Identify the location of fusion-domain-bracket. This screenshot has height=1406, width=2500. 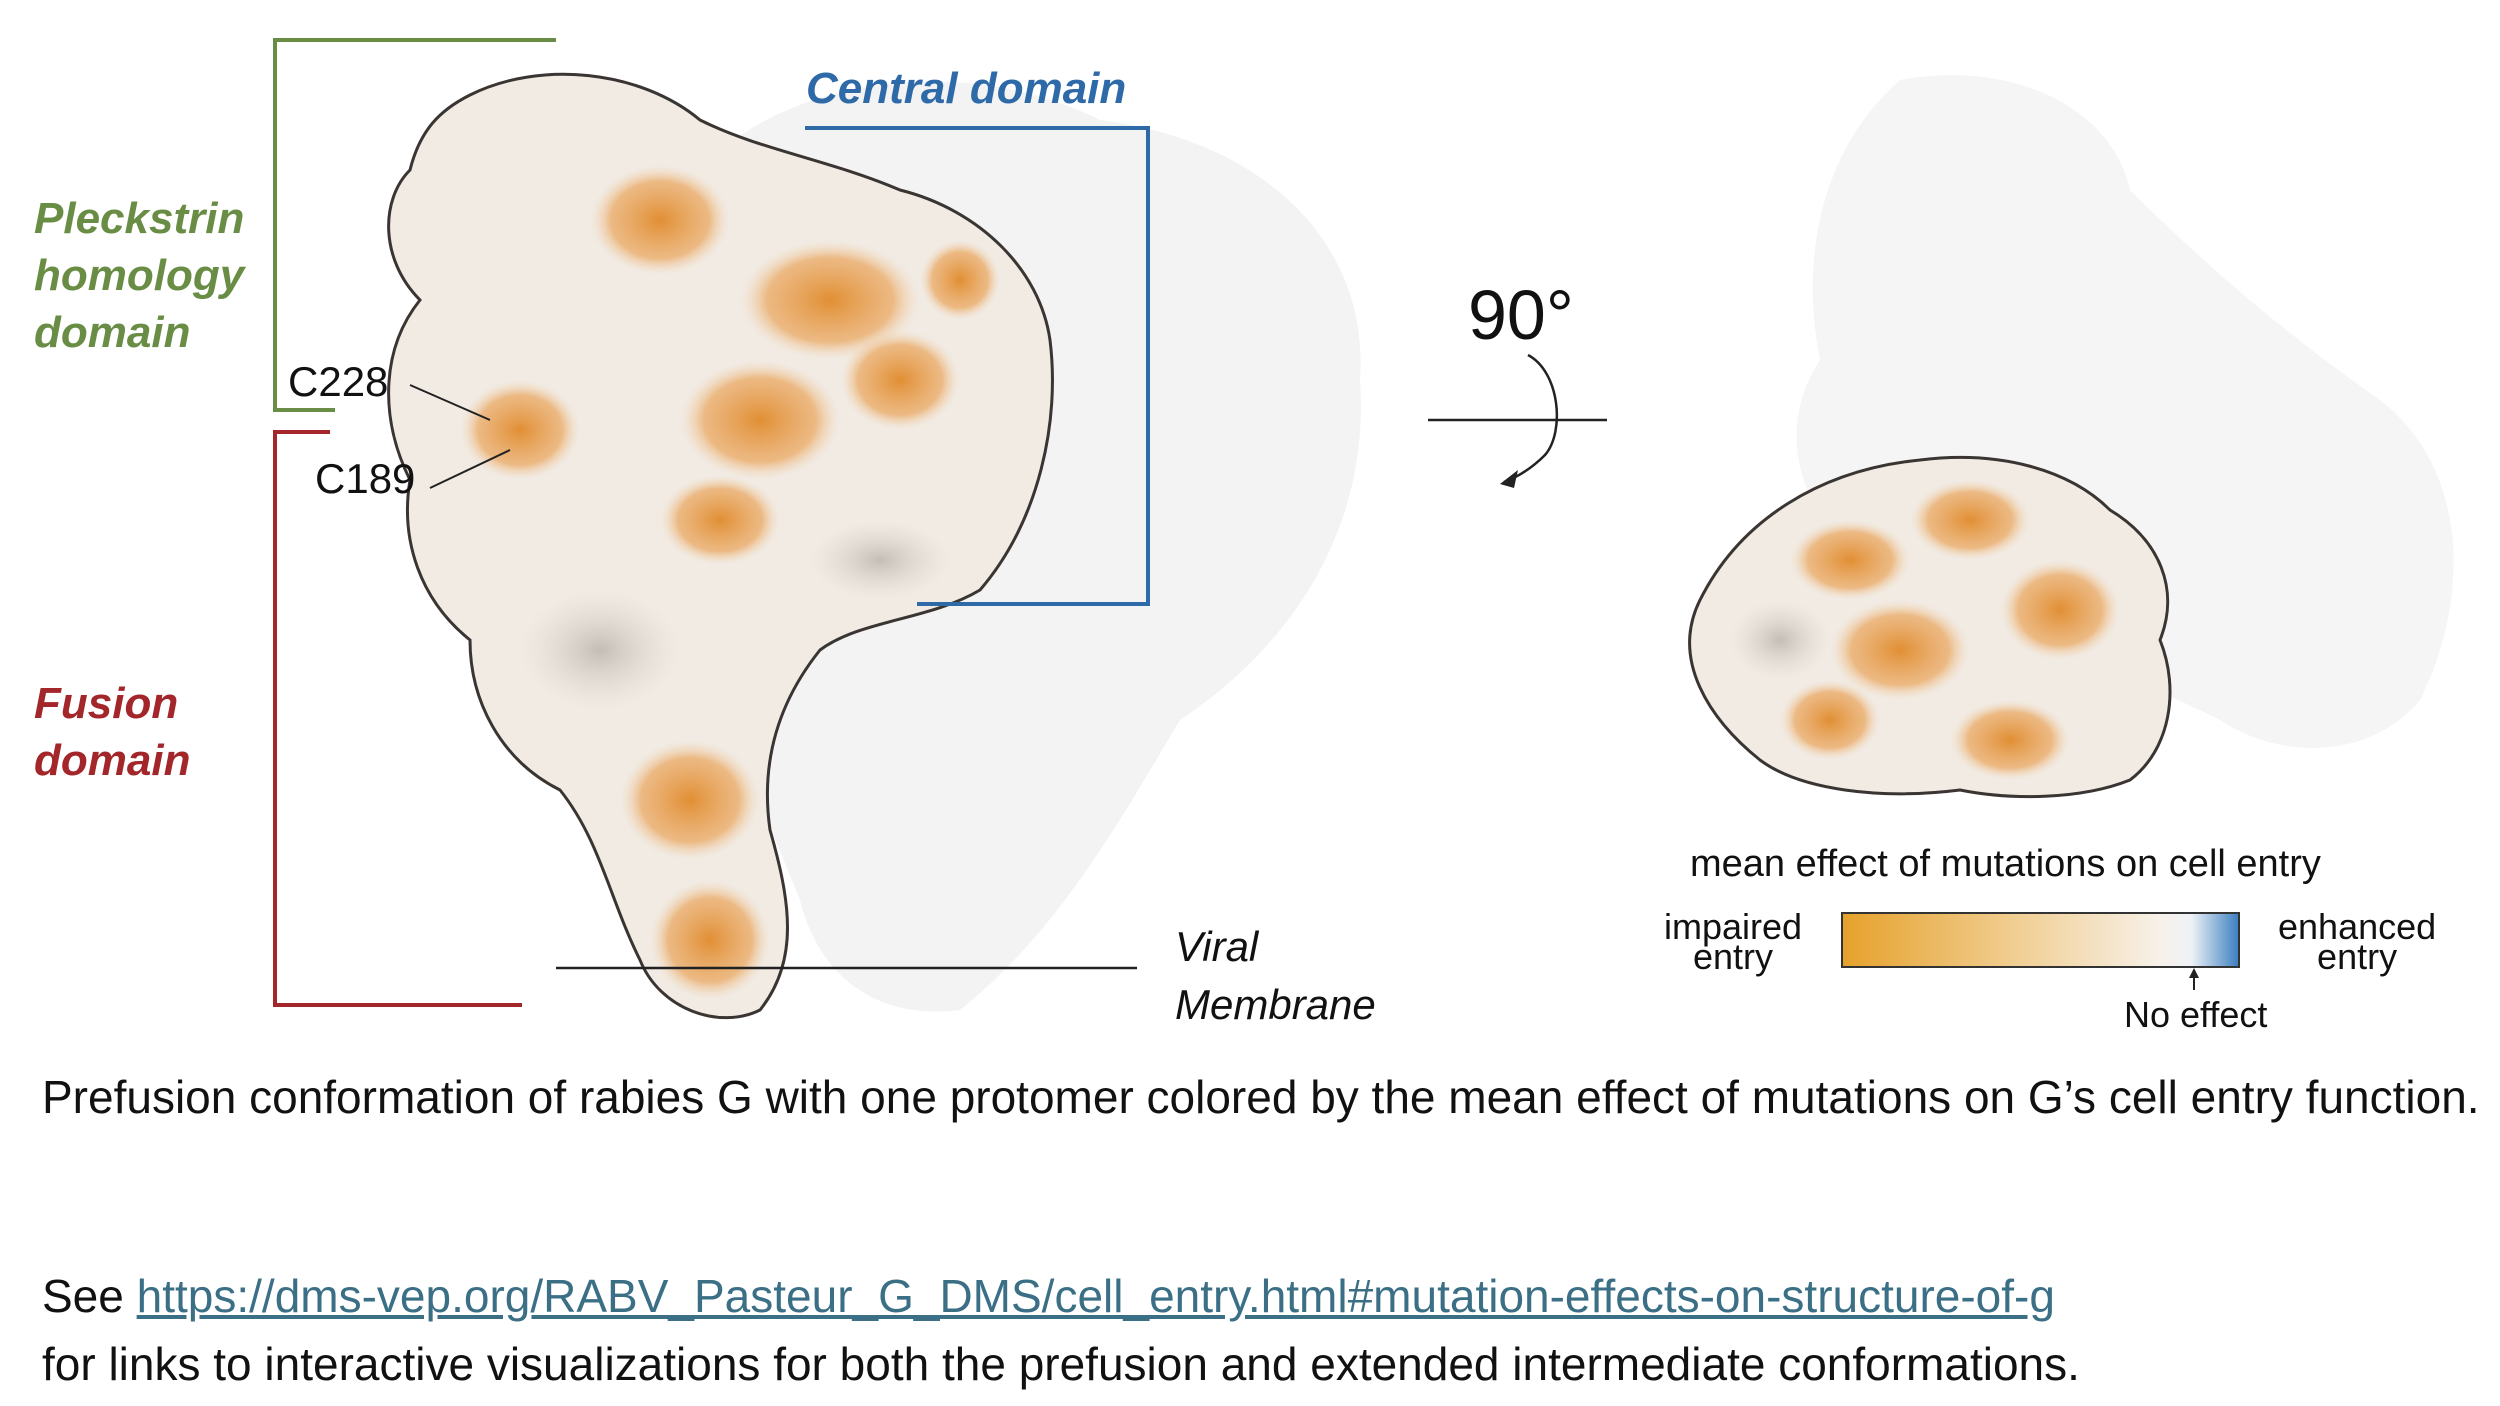
(397, 718).